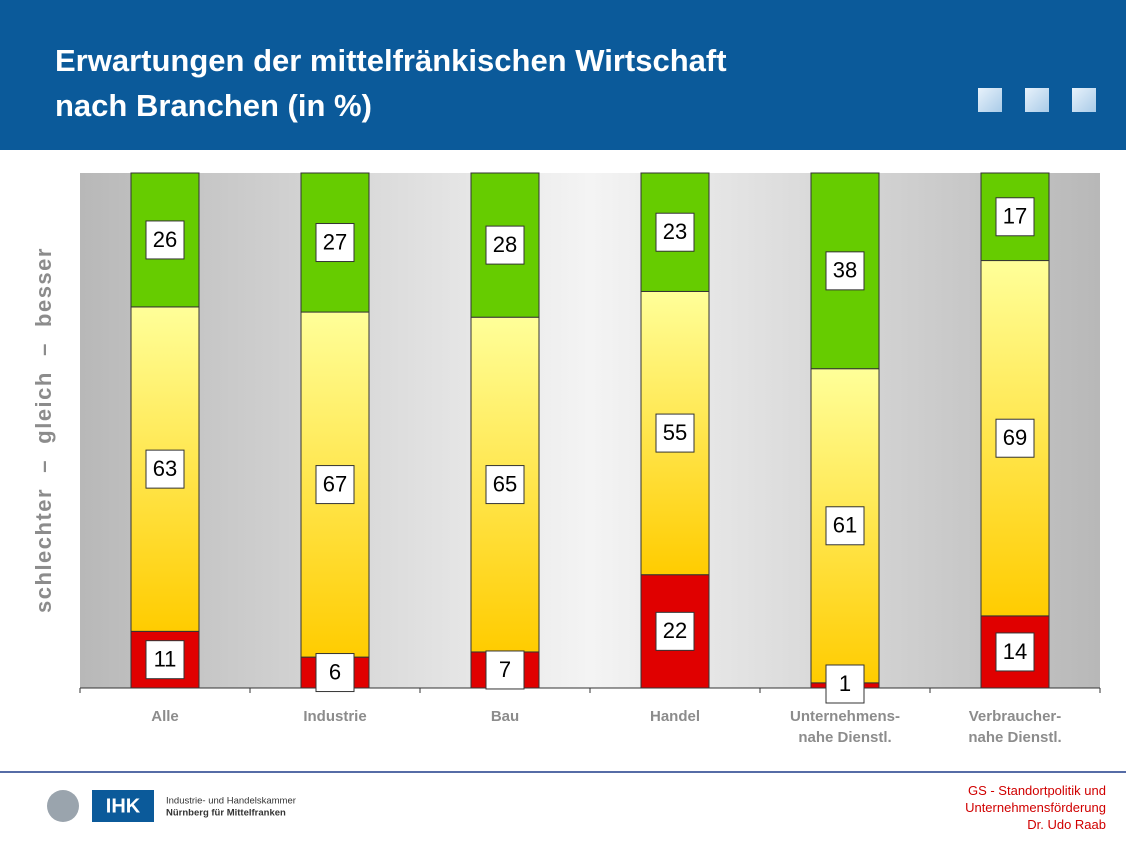 This screenshot has width=1126, height=850. I want to click on value-label: 65, so click(505, 483).